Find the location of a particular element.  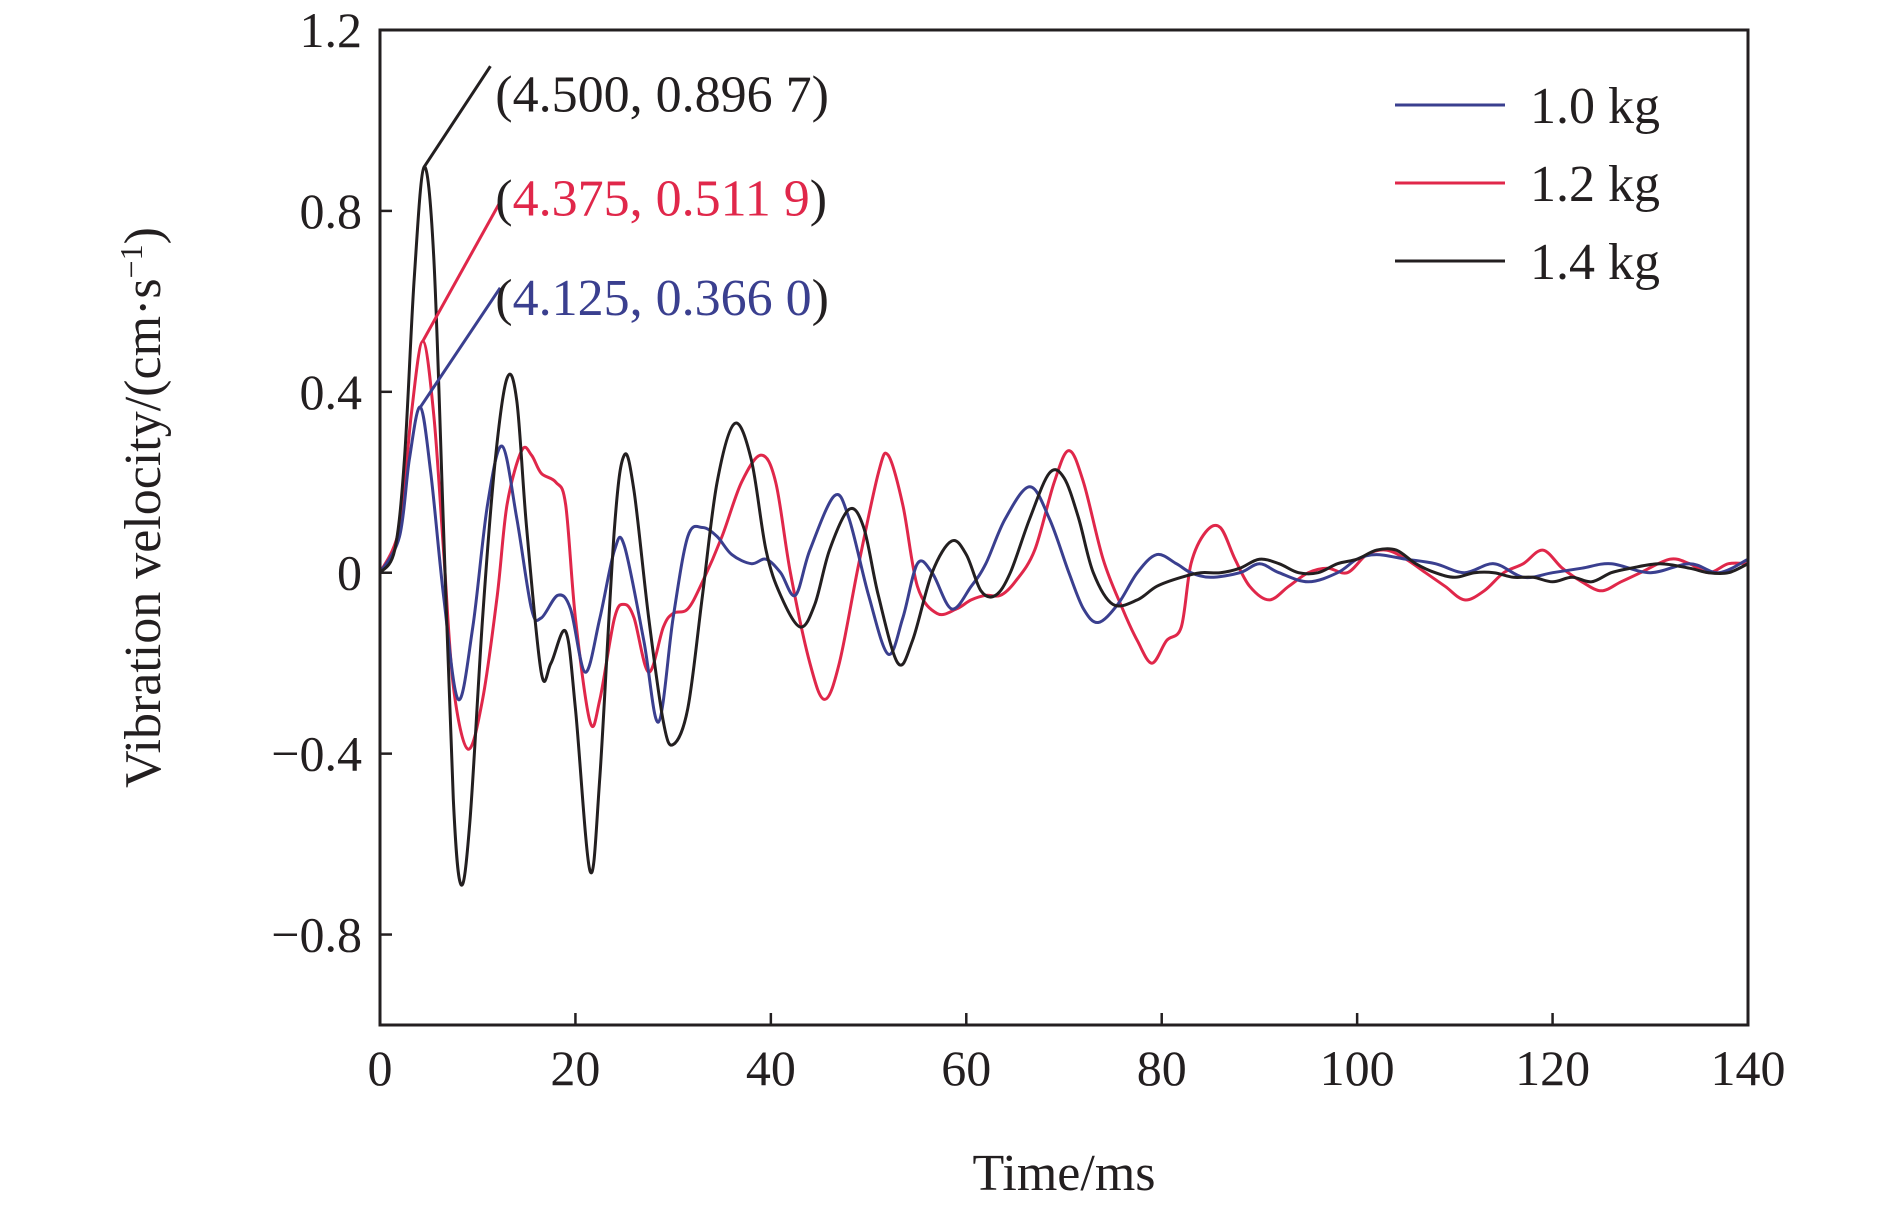

legend-label: 1.0 kg is located at coordinates (1595, 106).